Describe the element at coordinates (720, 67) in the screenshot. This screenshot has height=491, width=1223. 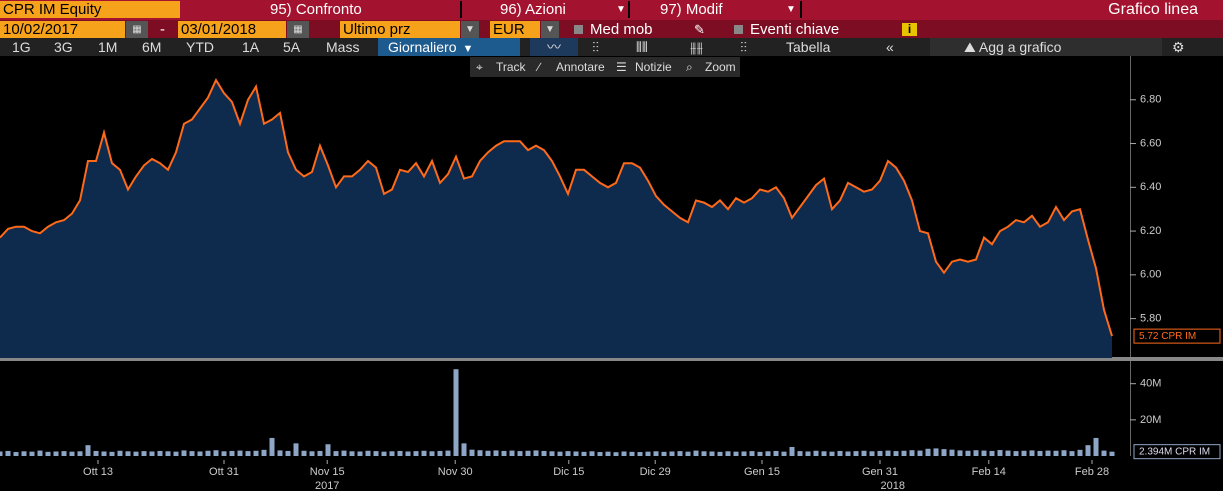
I see `tool-button: Zoom` at that location.